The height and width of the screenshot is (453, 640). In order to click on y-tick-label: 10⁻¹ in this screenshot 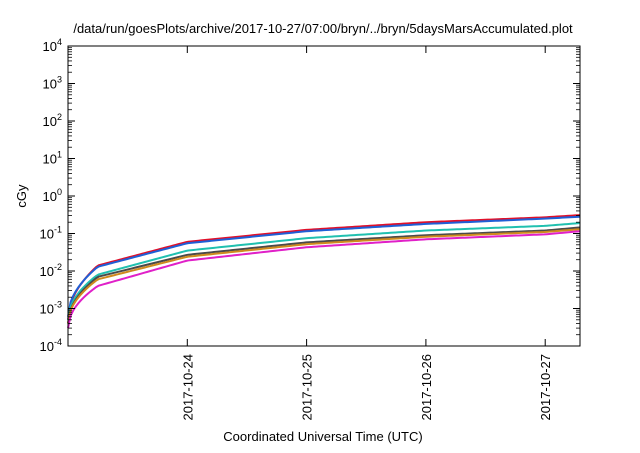, I will do `click(51, 233)`.